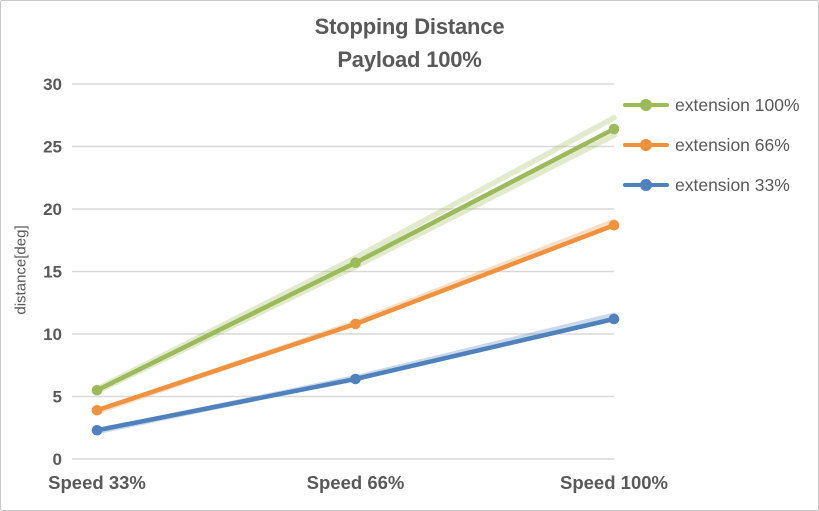 This screenshot has height=511, width=819. Describe the element at coordinates (52, 272) in the screenshot. I see `y-tick-label: 15` at that location.